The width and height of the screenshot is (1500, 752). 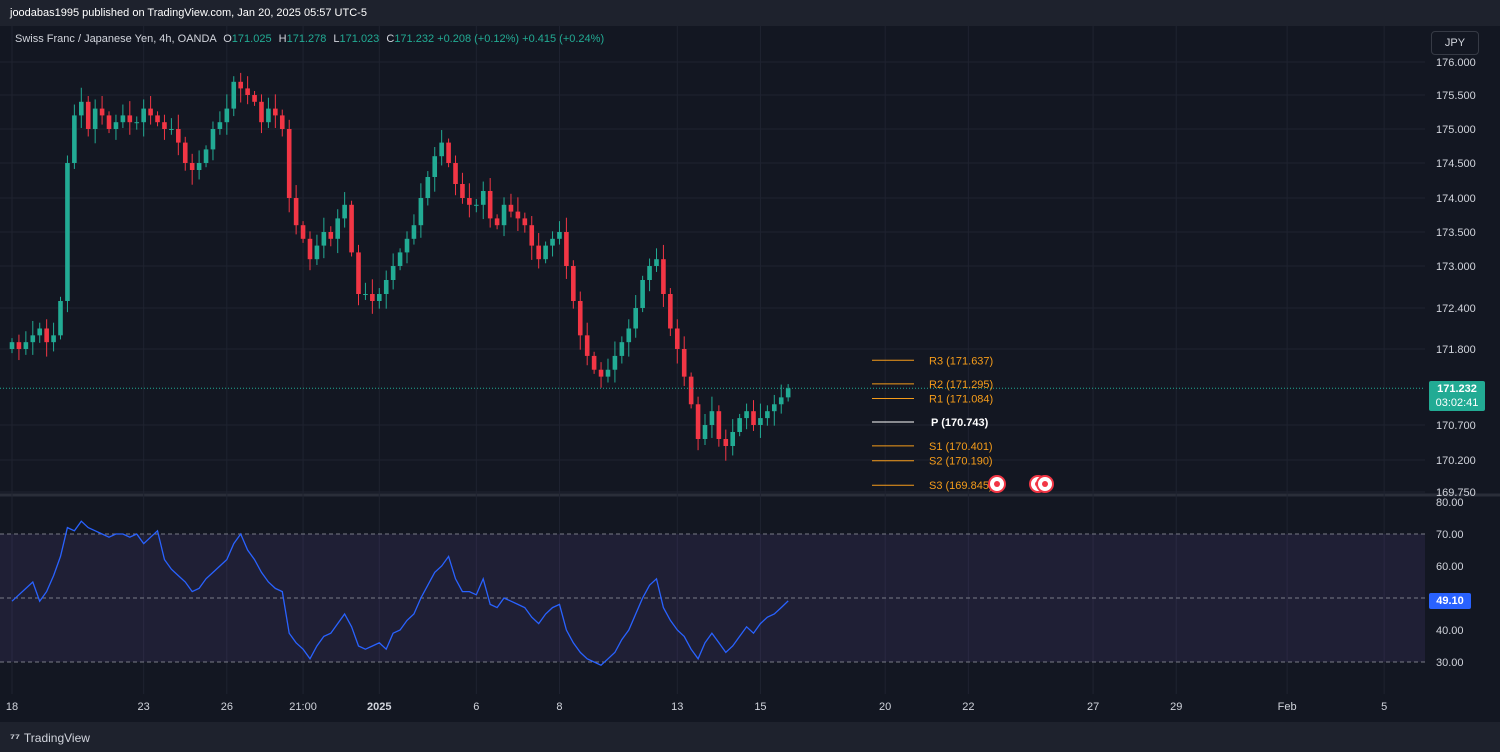 I want to click on low-label: L, so click(x=336, y=39).